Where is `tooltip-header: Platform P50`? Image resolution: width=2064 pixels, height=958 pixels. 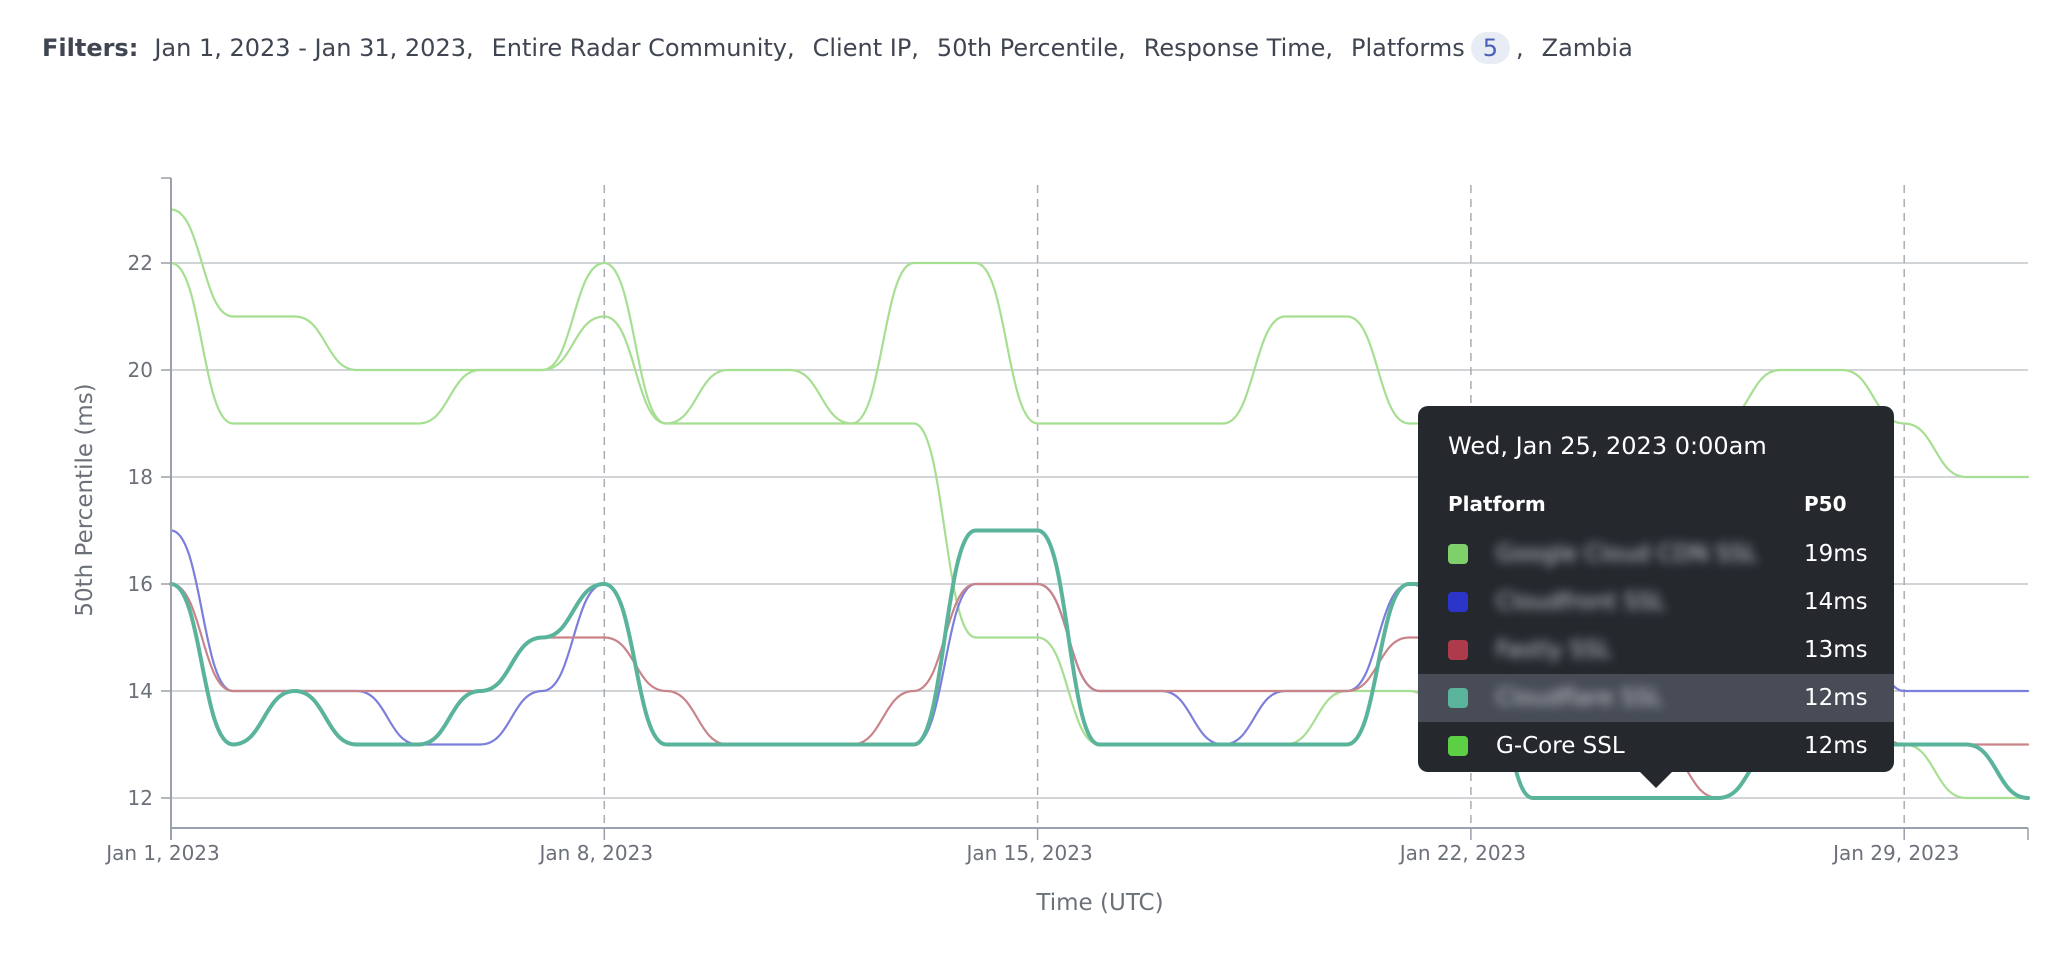 tooltip-header: Platform P50 is located at coordinates (1656, 505).